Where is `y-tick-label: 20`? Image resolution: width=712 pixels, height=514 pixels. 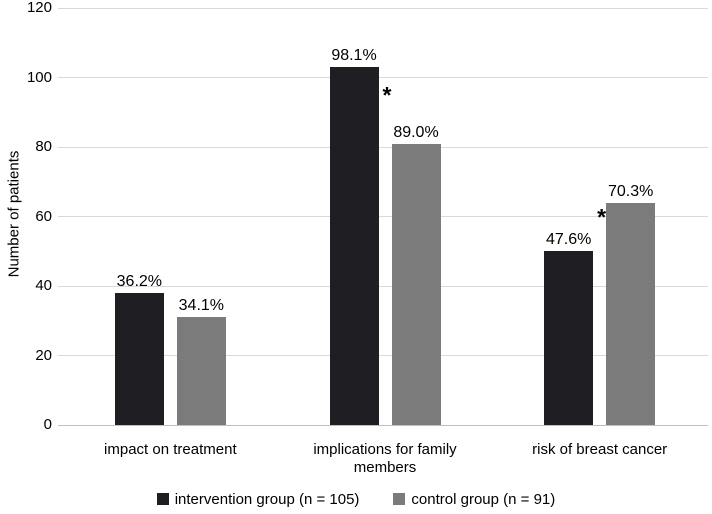
y-tick-label: 20 is located at coordinates (43, 355).